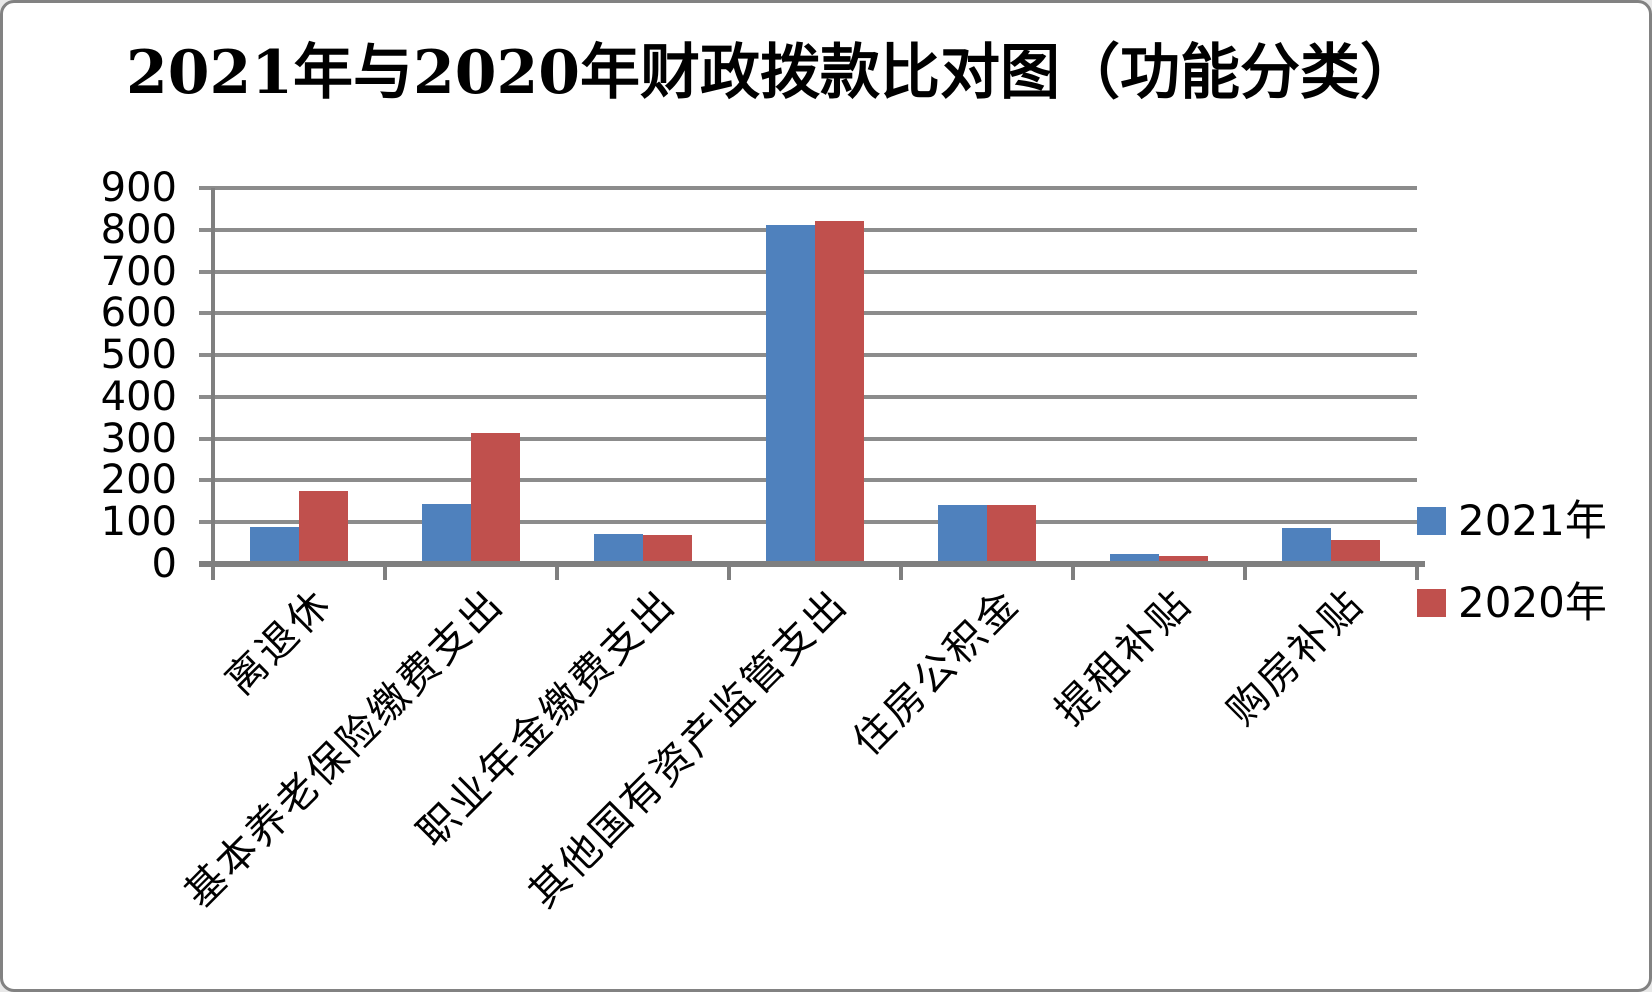 The width and height of the screenshot is (1652, 992). I want to click on x-axis-line, so click(812, 564).